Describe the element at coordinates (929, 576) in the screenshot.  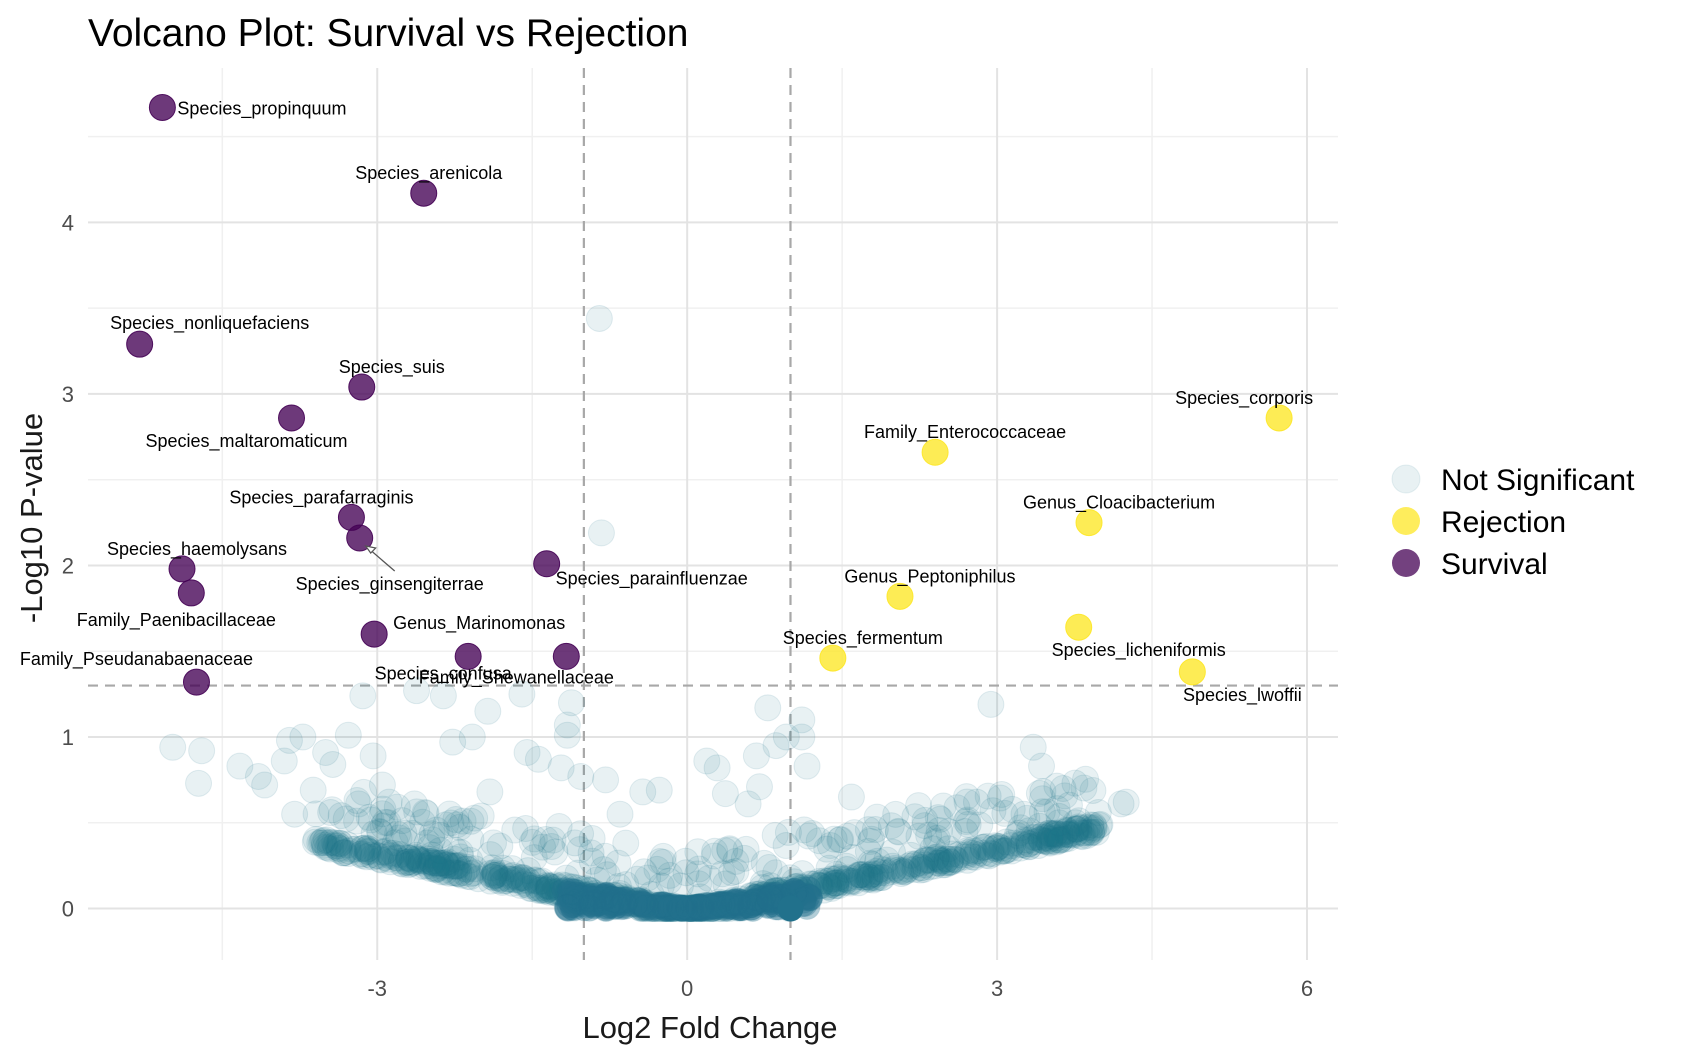
I see `point-label: Genus_Peptoniphilus` at that location.